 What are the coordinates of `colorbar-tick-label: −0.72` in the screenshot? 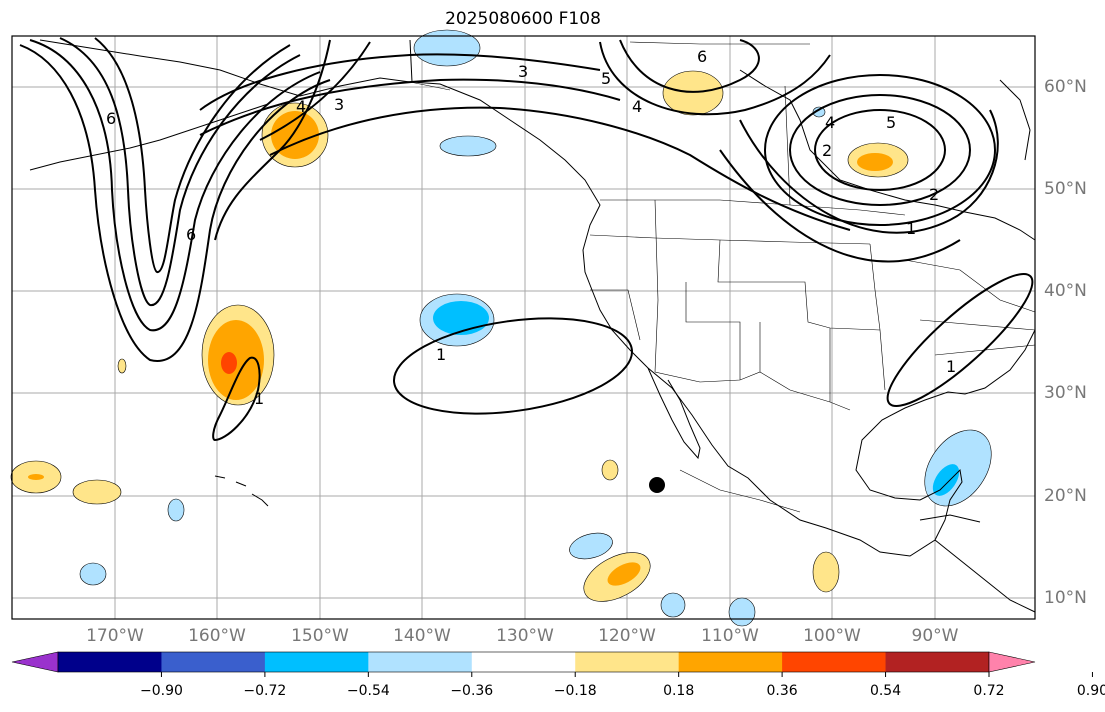 It's located at (265, 691).